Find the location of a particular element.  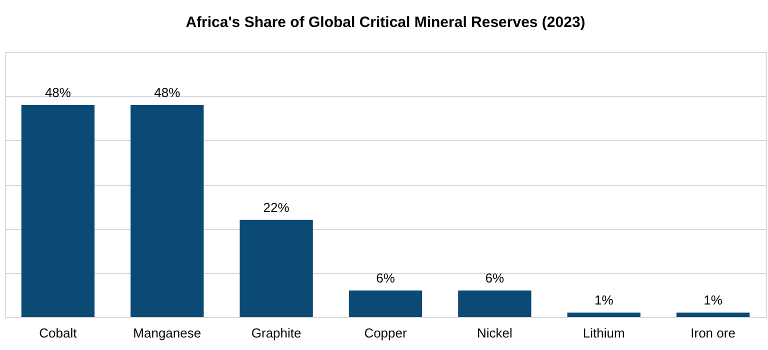

x-tick-label: Manganese is located at coordinates (167, 333).